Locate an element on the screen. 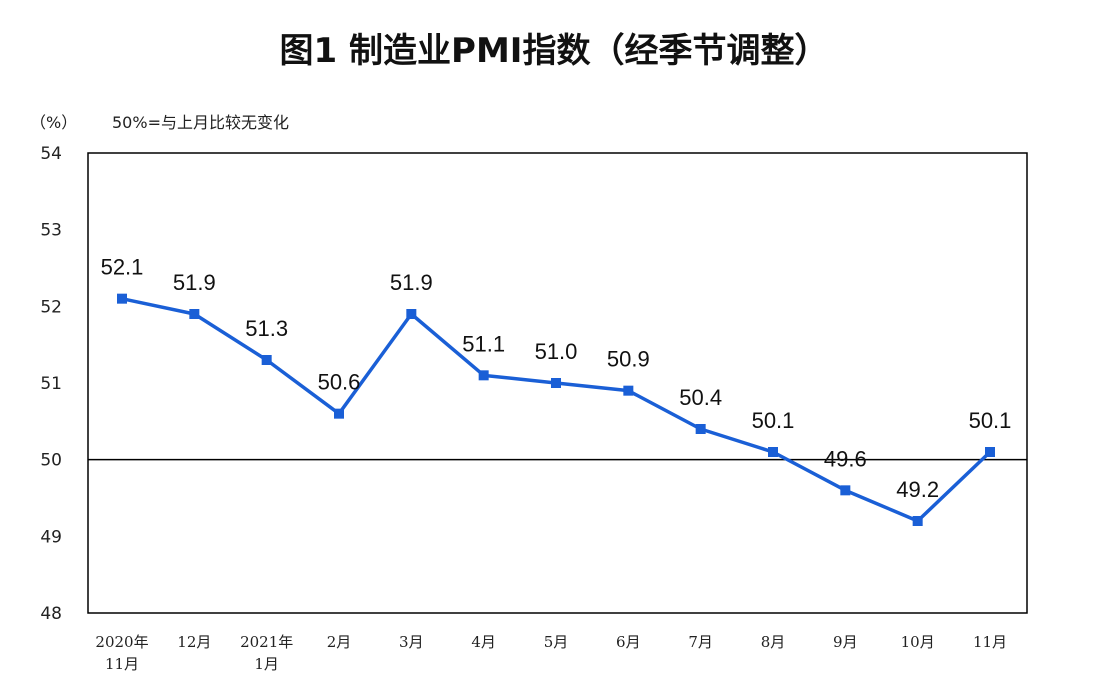 The width and height of the screenshot is (1108, 698). x-tick-label: 4月 is located at coordinates (483, 642).